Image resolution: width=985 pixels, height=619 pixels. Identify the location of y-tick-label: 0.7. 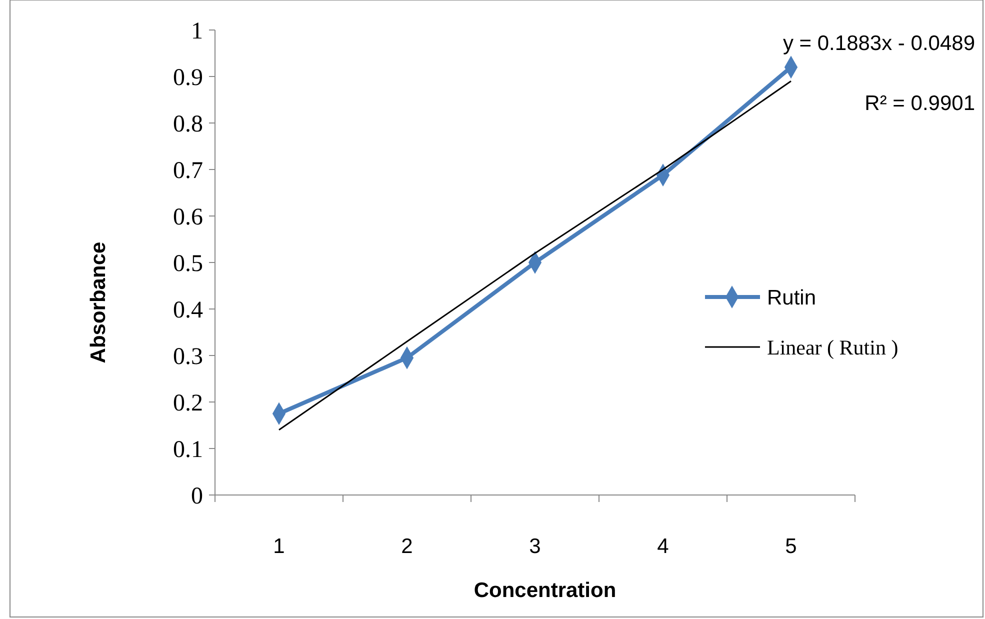
(188, 171).